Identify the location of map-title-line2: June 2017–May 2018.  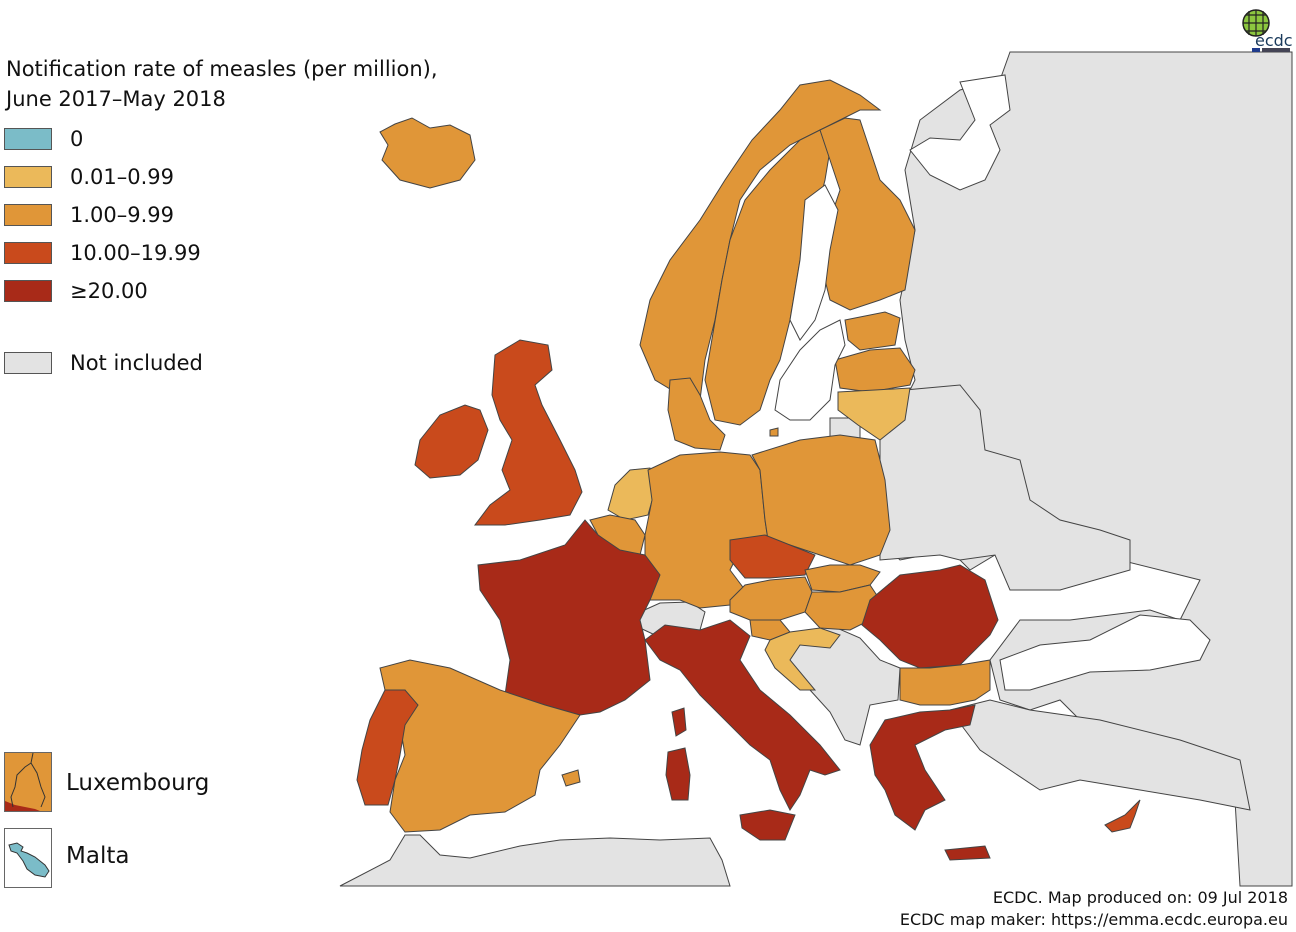
(116, 99).